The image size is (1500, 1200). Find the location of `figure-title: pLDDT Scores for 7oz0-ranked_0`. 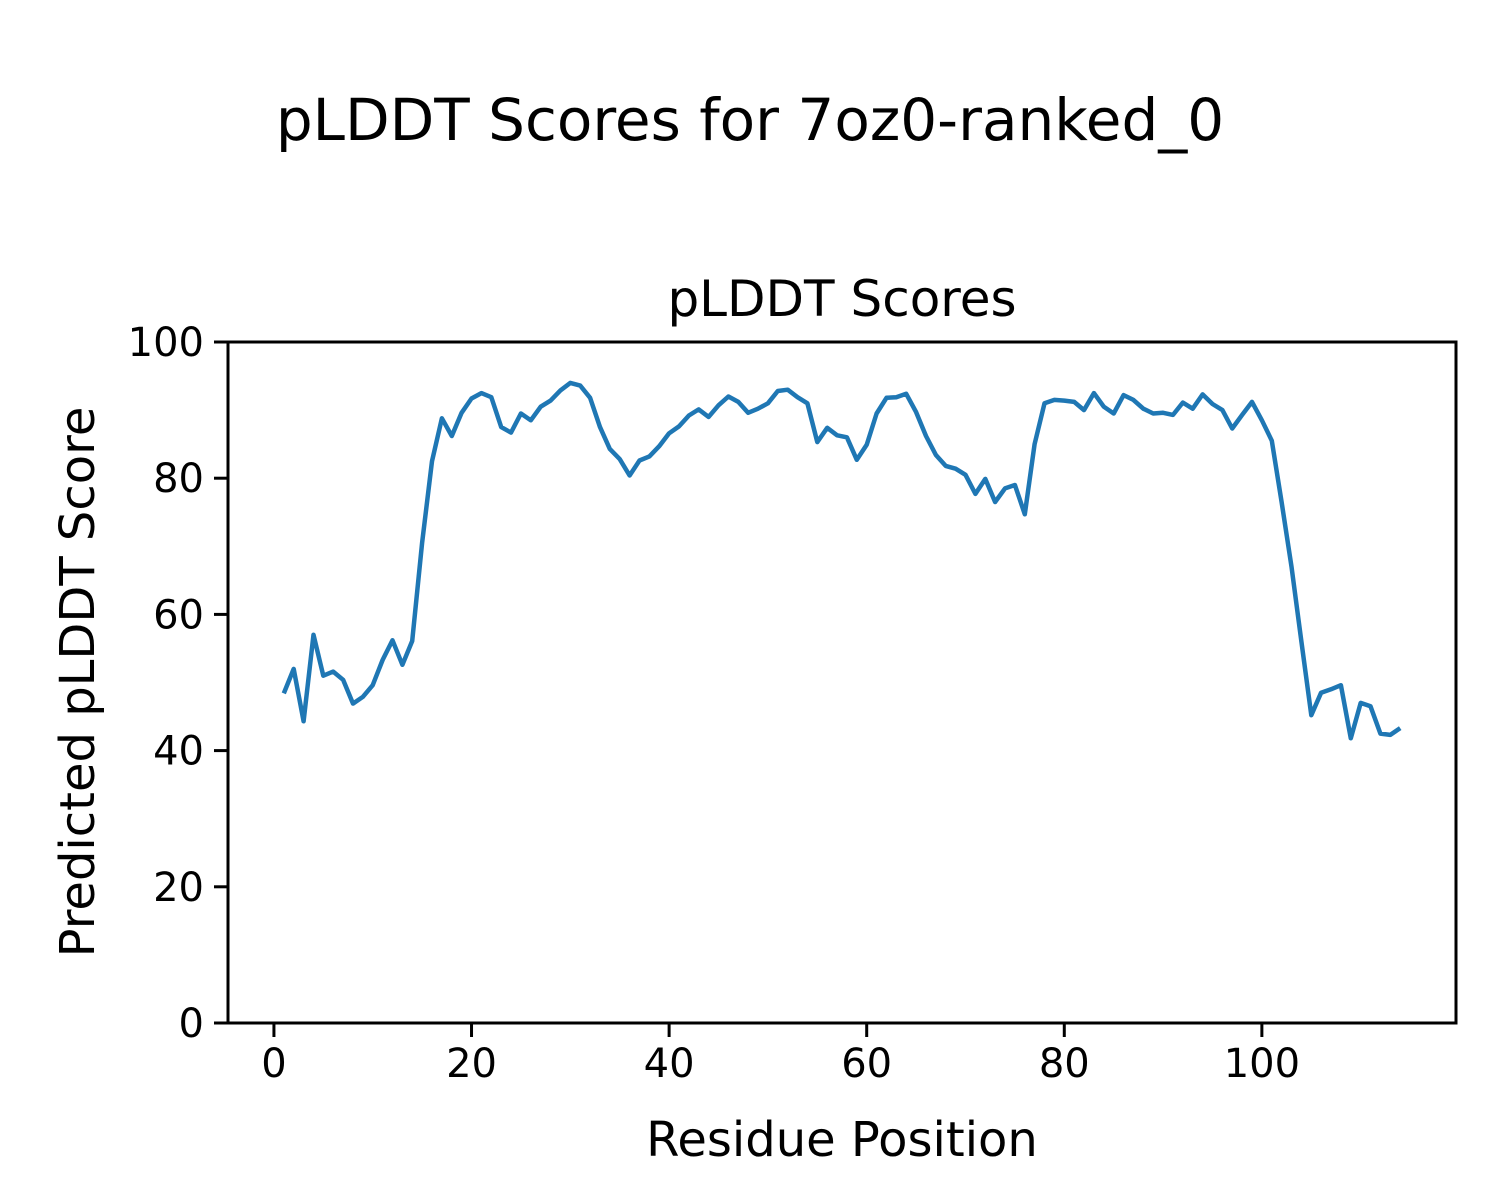

figure-title: pLDDT Scores for 7oz0-ranked_0 is located at coordinates (750, 120).